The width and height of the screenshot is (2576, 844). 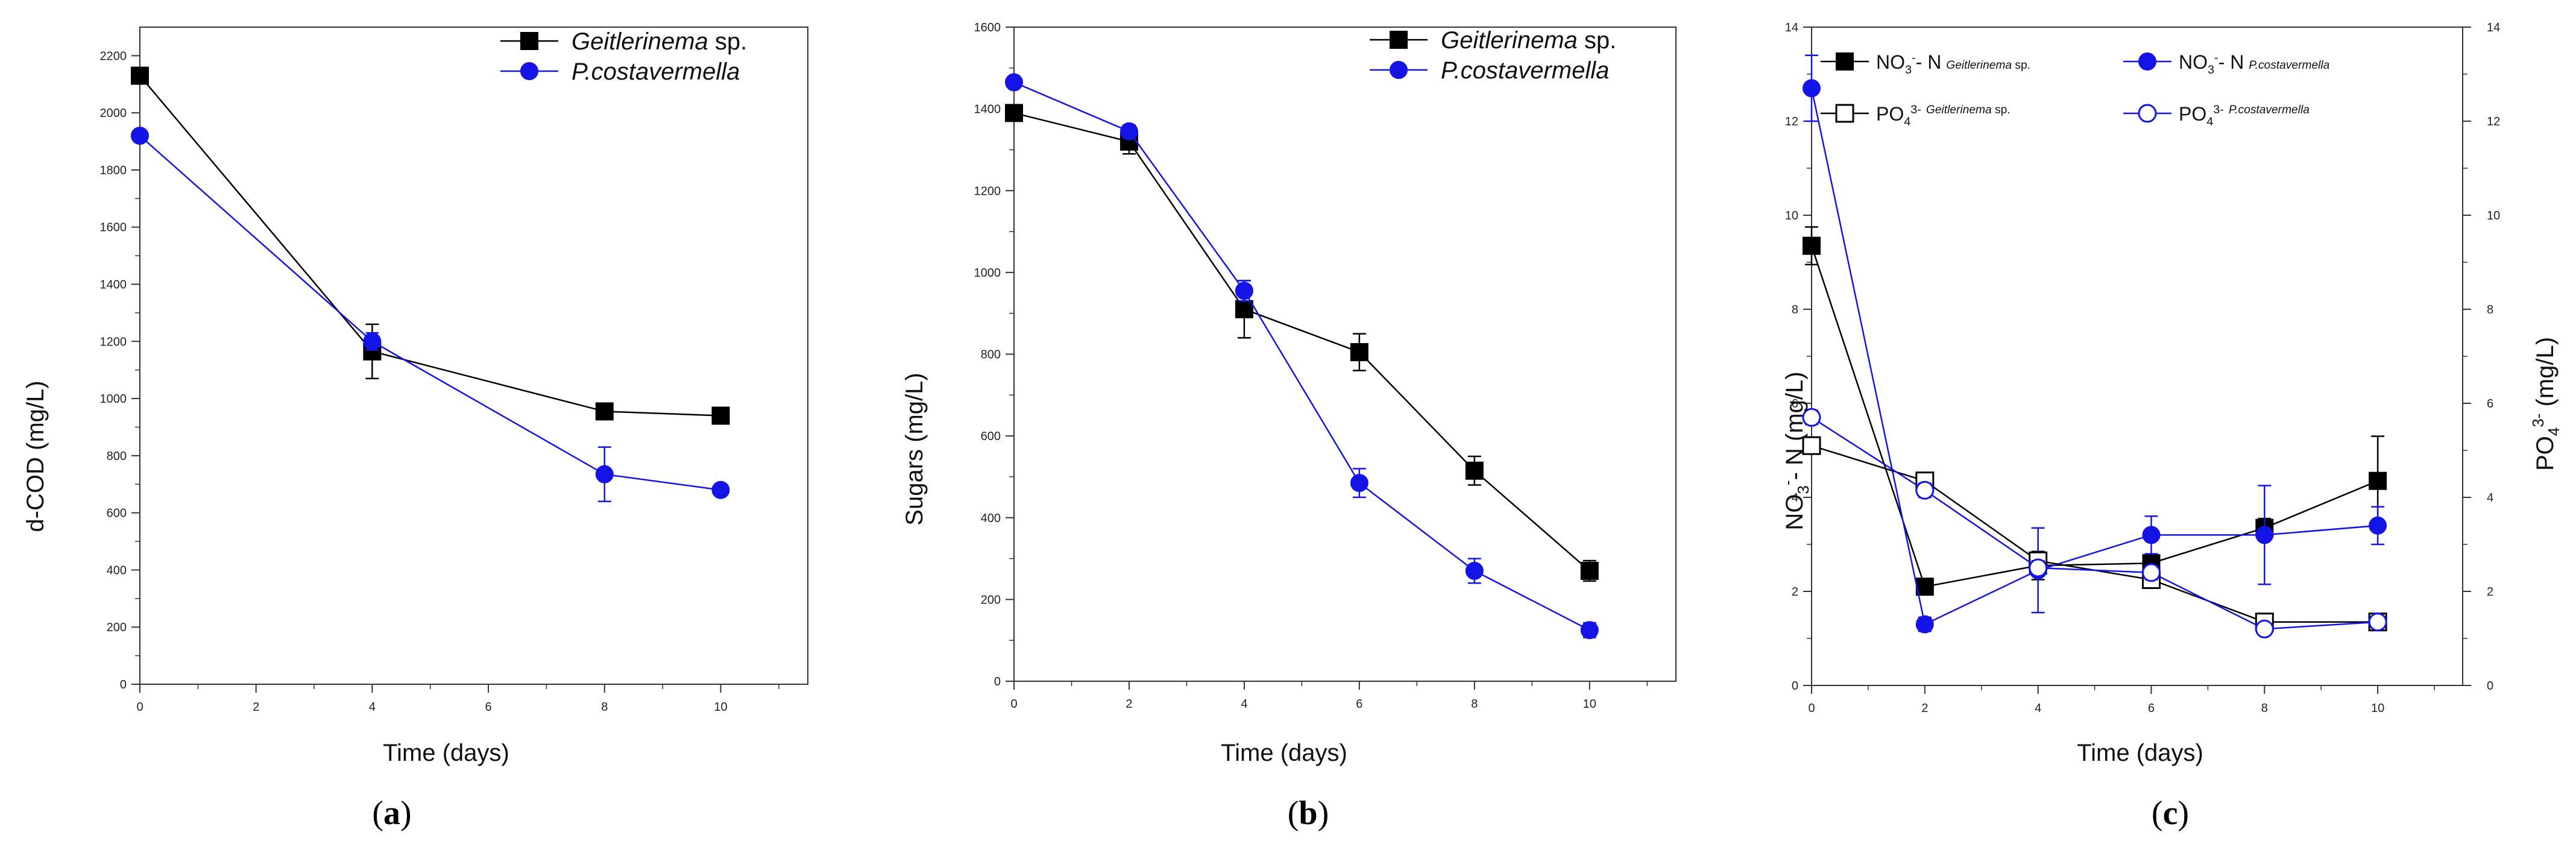 I want to click on legend-label: PO43- P.costavermella, so click(x=2244, y=115).